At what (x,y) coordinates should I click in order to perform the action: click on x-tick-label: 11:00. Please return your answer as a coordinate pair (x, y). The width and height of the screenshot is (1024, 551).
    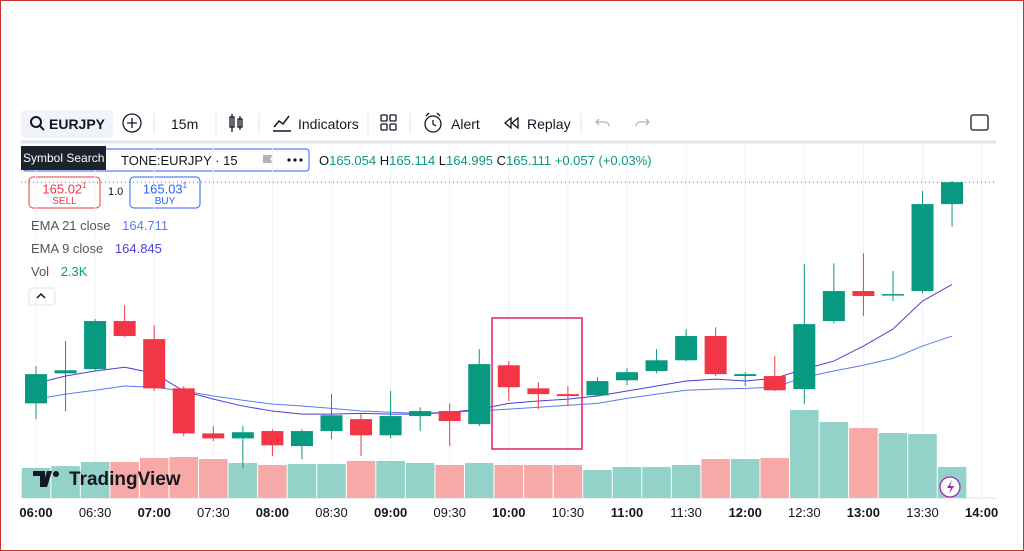
    Looking at the image, I should click on (627, 512).